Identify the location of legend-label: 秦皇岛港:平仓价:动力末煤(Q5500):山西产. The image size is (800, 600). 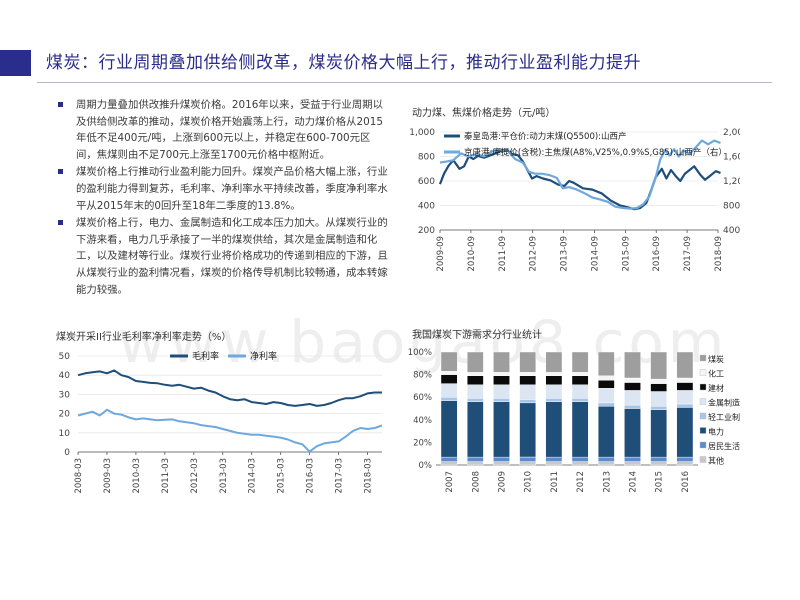
(545, 136).